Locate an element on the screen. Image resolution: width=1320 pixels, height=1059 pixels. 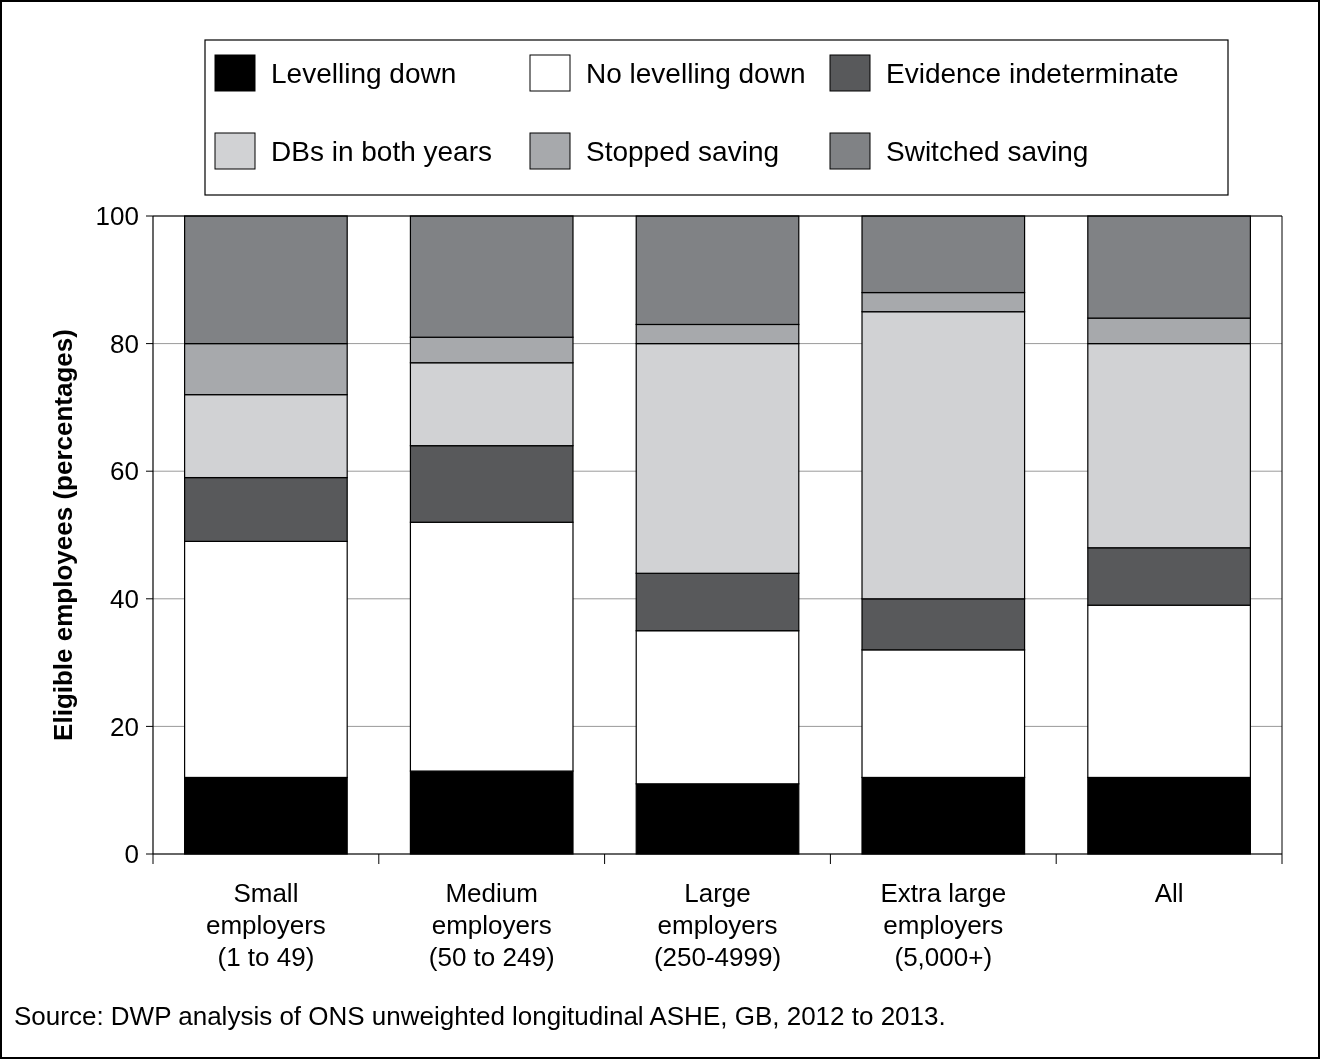
legend-label: DBs in both years is located at coordinates (381, 151).